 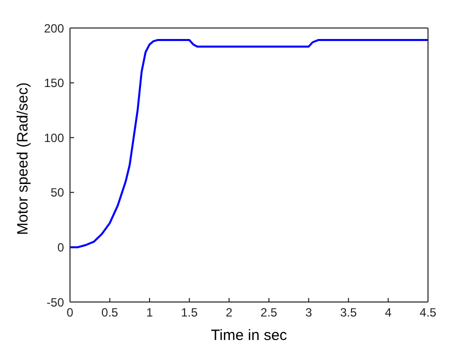 What do you see at coordinates (57, 193) in the screenshot?
I see `y-tick-label: 50` at bounding box center [57, 193].